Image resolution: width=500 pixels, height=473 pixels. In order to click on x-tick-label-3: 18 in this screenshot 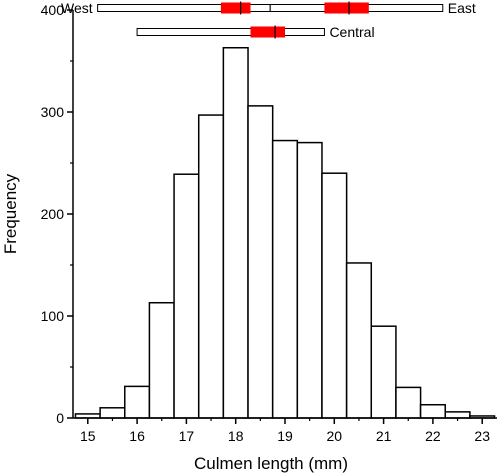, I will do `click(236, 436)`.